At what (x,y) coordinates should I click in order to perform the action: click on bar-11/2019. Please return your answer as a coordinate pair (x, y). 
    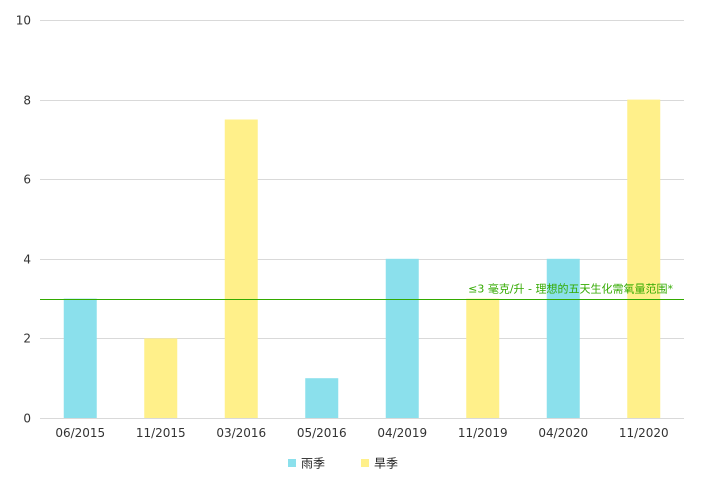
    Looking at the image, I should click on (483, 358).